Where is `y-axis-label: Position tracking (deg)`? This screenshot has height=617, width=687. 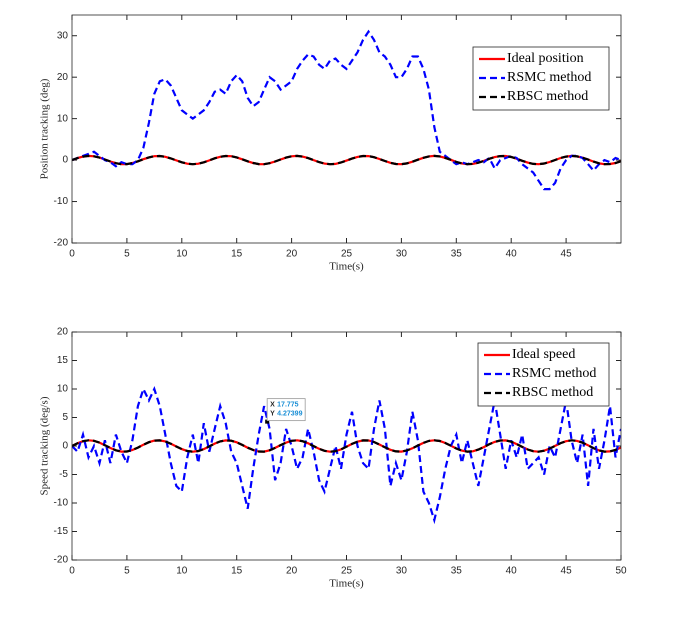 y-axis-label: Position tracking (deg) is located at coordinates (45, 128).